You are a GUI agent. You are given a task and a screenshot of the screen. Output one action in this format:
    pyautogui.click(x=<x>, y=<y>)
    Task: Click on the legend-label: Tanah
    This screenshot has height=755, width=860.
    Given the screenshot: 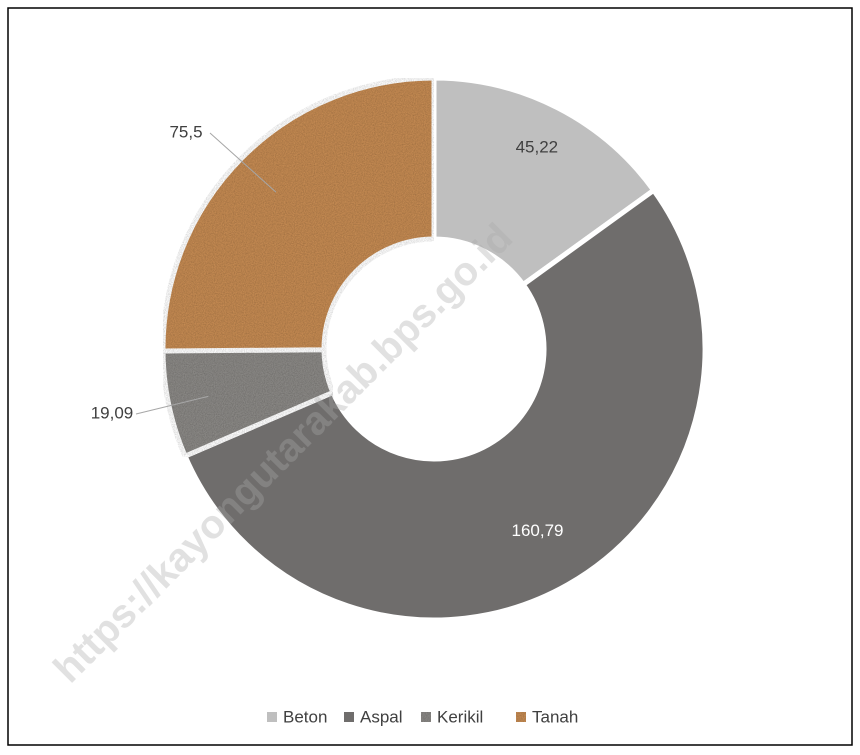 What is the action you would take?
    pyautogui.click(x=555, y=716)
    